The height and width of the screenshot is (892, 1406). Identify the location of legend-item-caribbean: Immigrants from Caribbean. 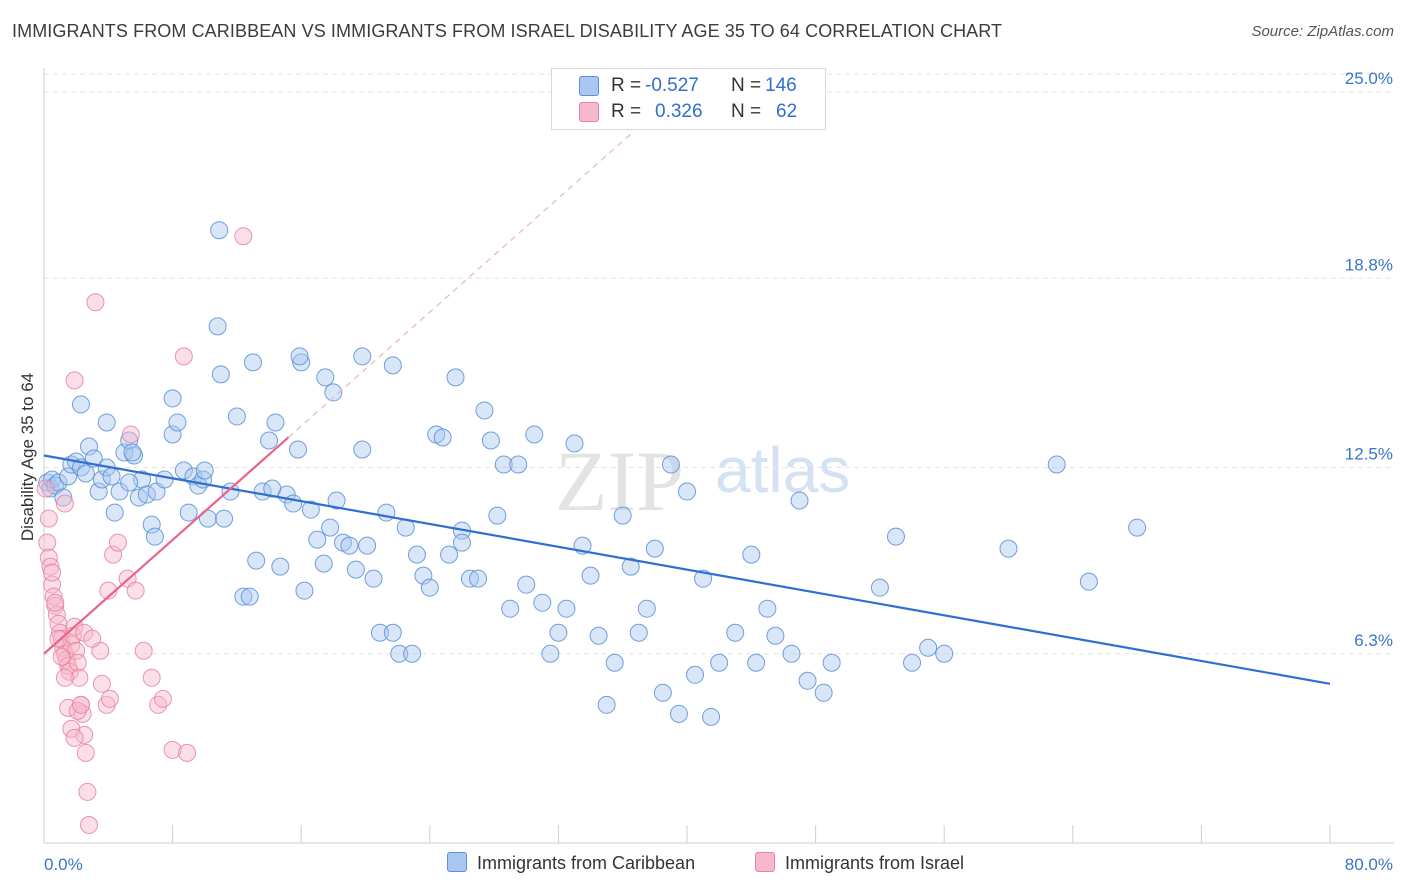
(571, 863).